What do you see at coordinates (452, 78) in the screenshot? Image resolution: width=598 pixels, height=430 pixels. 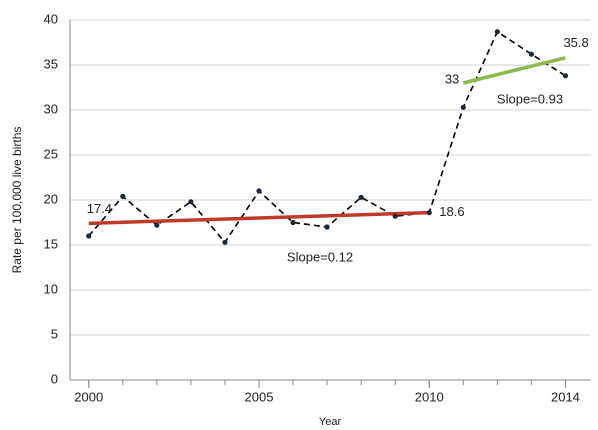 I see `trend-end-label: 33` at bounding box center [452, 78].